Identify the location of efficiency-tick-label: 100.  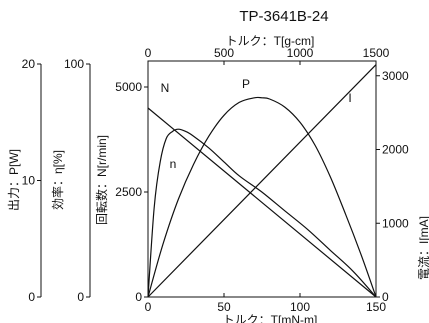
(74, 64).